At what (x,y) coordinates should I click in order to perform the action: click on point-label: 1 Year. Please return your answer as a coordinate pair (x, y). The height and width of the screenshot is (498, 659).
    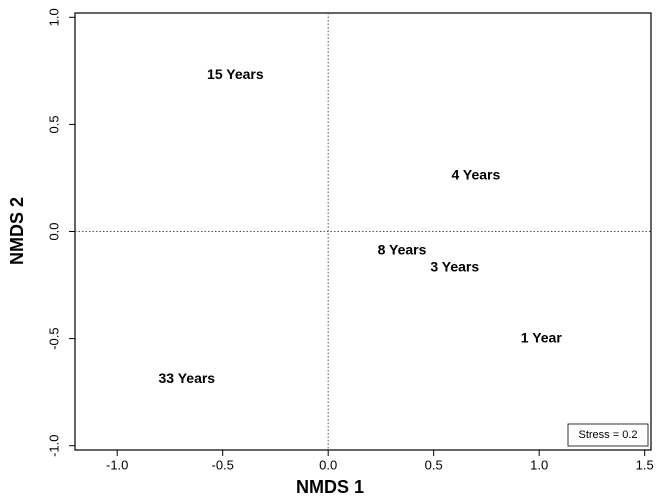
    Looking at the image, I should click on (542, 337).